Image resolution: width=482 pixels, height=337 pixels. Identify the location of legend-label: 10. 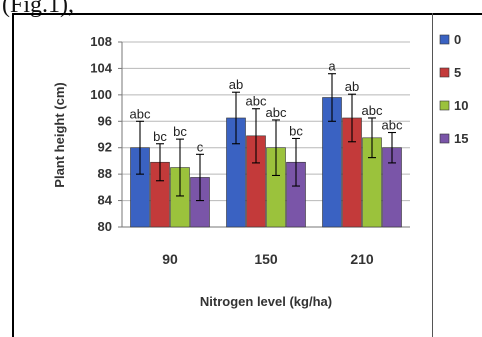
(461, 105).